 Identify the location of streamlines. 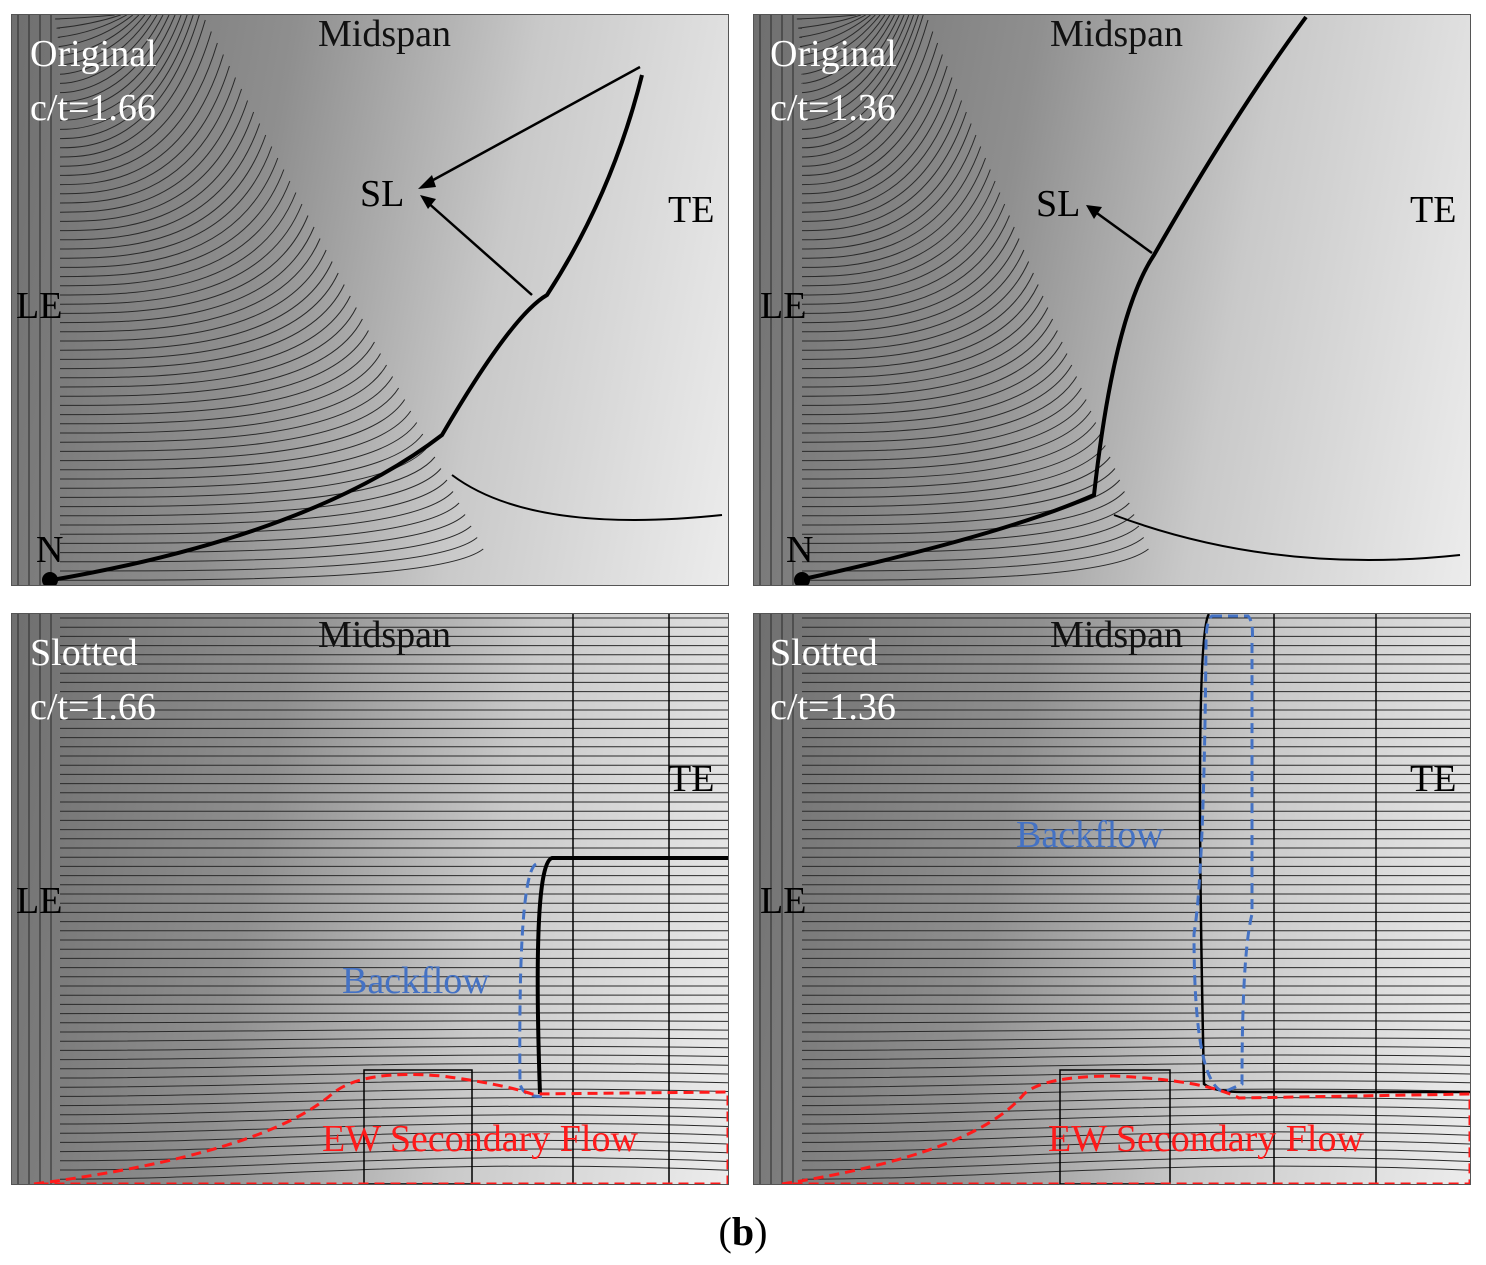
(954, 300).